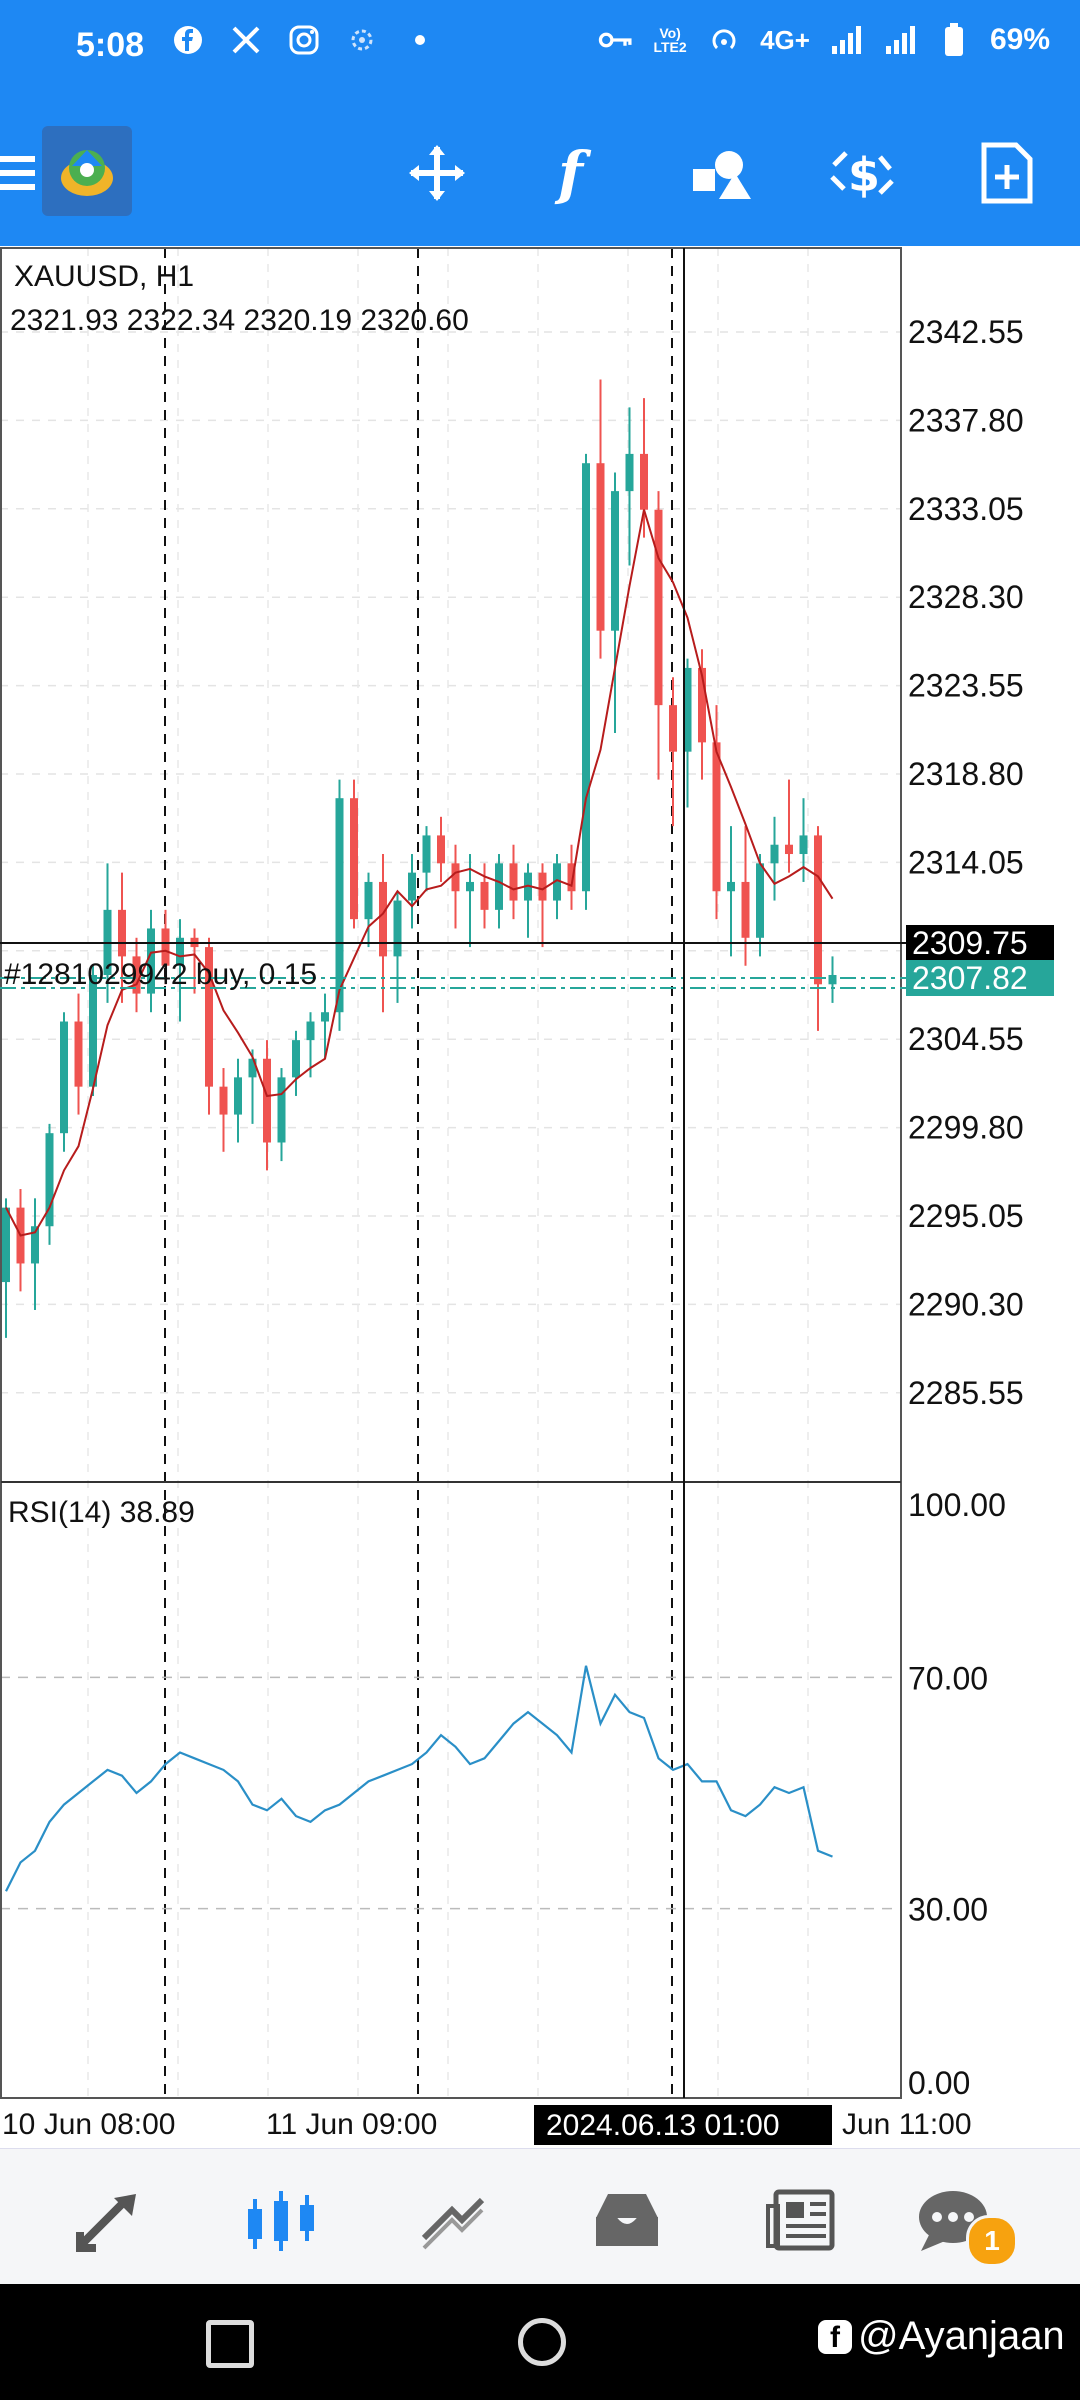 The height and width of the screenshot is (2400, 1080). Describe the element at coordinates (453, 2220) in the screenshot. I see `trade-icon` at that location.